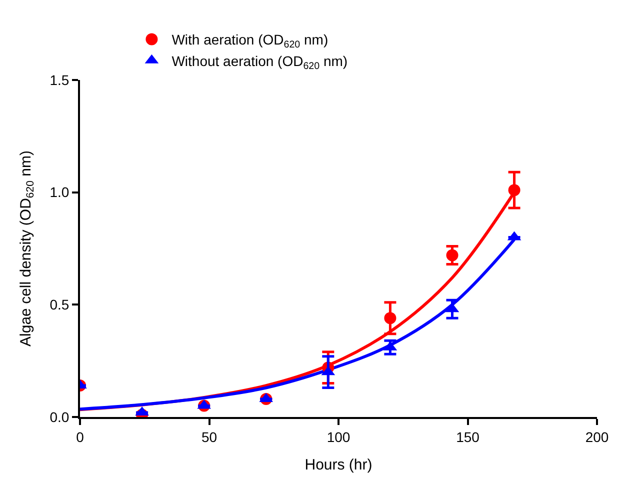 The width and height of the screenshot is (642, 482). What do you see at coordinates (597, 436) in the screenshot?
I see `x-tick-label: 200` at bounding box center [597, 436].